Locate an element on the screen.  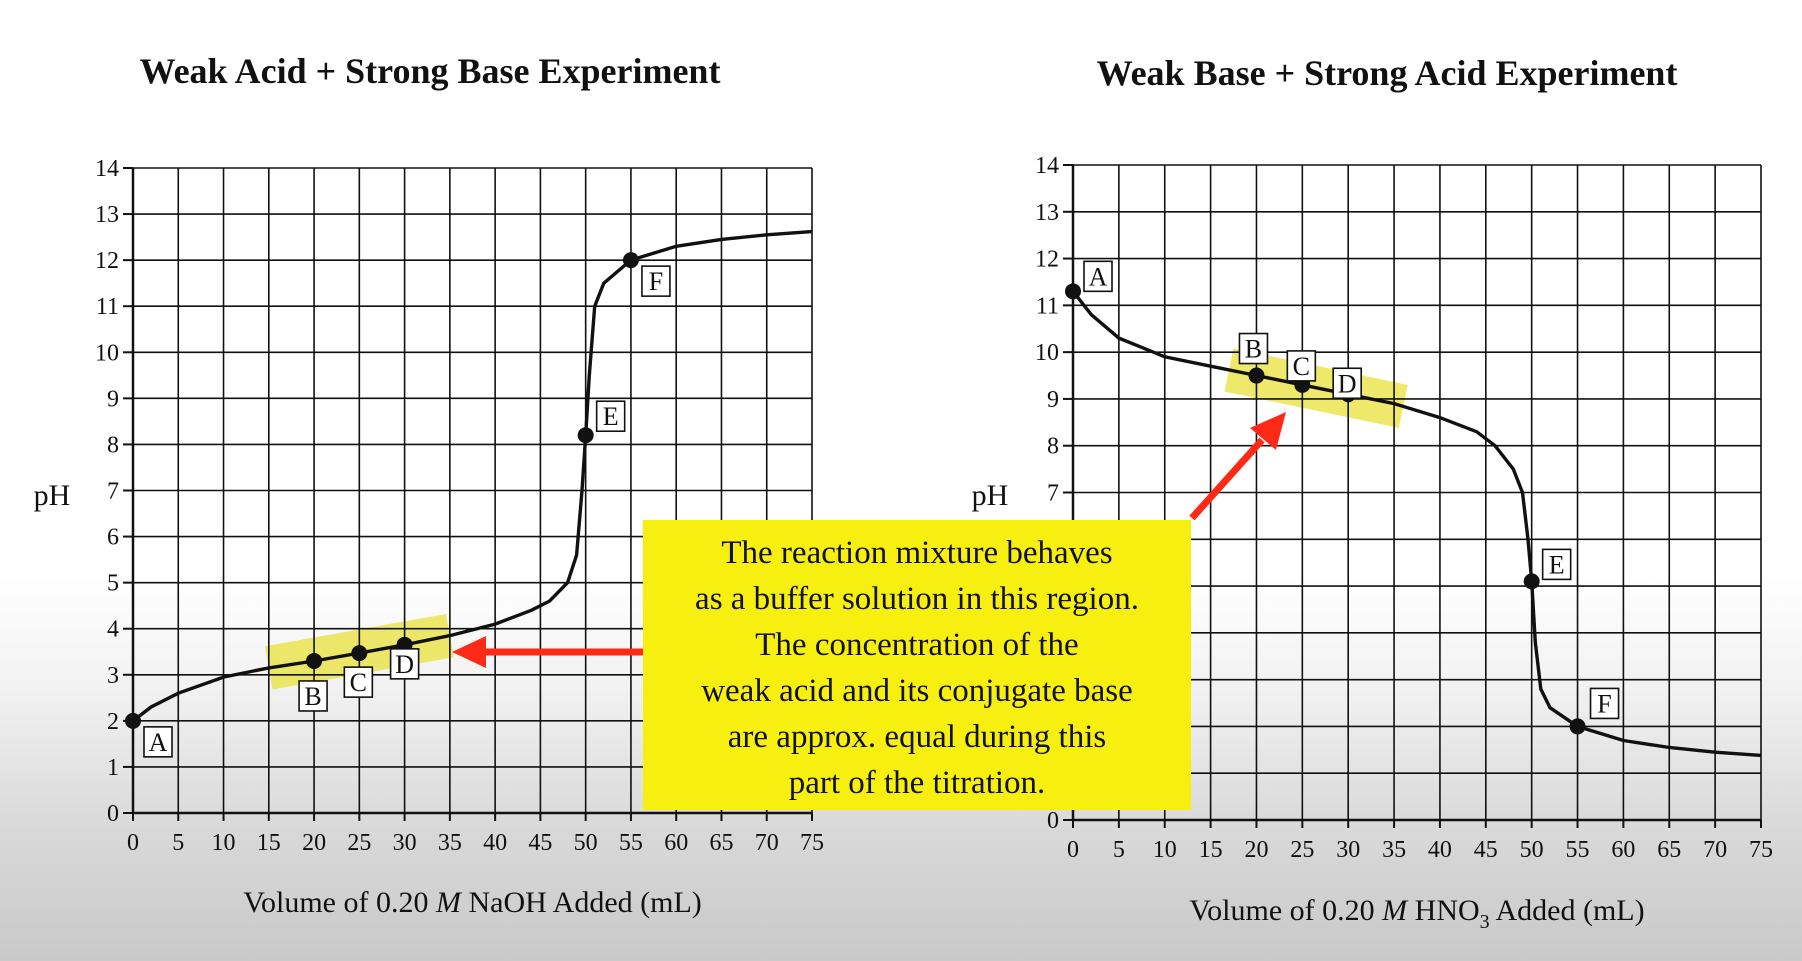
y-tick-label: 3 is located at coordinates (113, 676).